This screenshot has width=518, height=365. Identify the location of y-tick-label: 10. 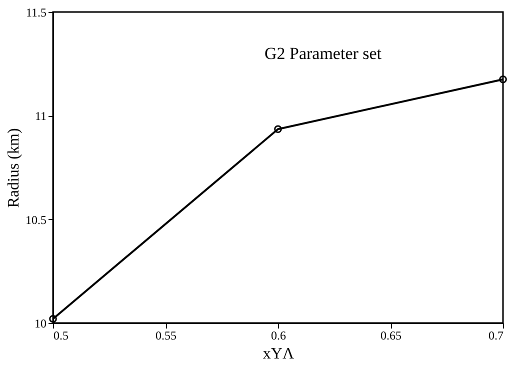
(40, 323).